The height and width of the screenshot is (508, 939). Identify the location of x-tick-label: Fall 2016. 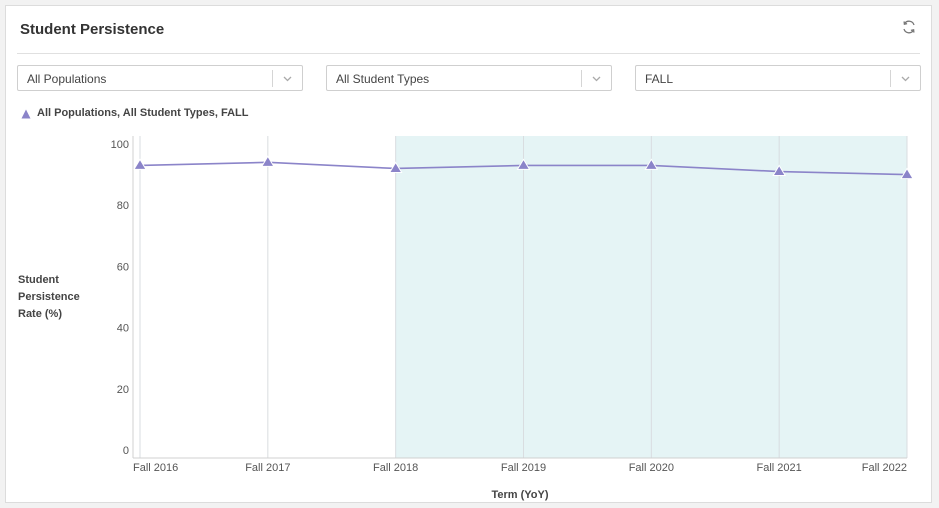
(155, 468).